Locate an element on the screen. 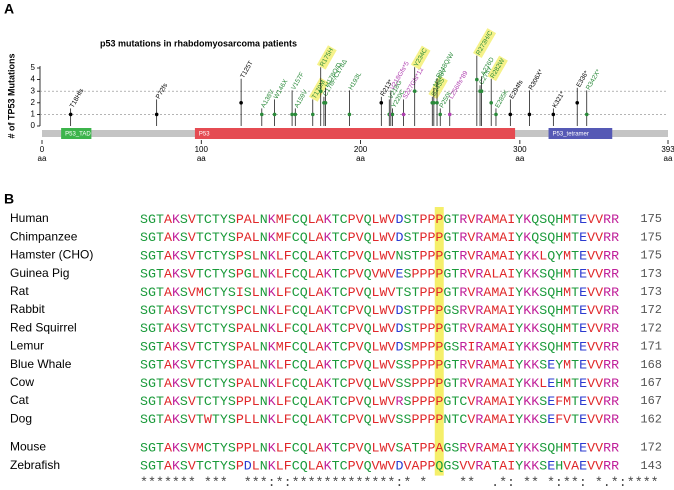  species-name: Red Squirrel is located at coordinates (43, 327).